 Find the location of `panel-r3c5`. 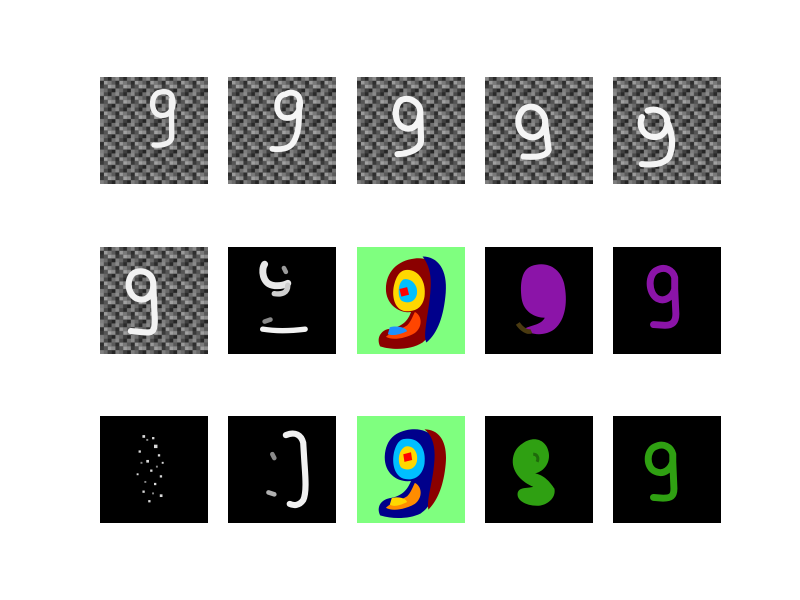

panel-r3c5 is located at coordinates (667, 469).